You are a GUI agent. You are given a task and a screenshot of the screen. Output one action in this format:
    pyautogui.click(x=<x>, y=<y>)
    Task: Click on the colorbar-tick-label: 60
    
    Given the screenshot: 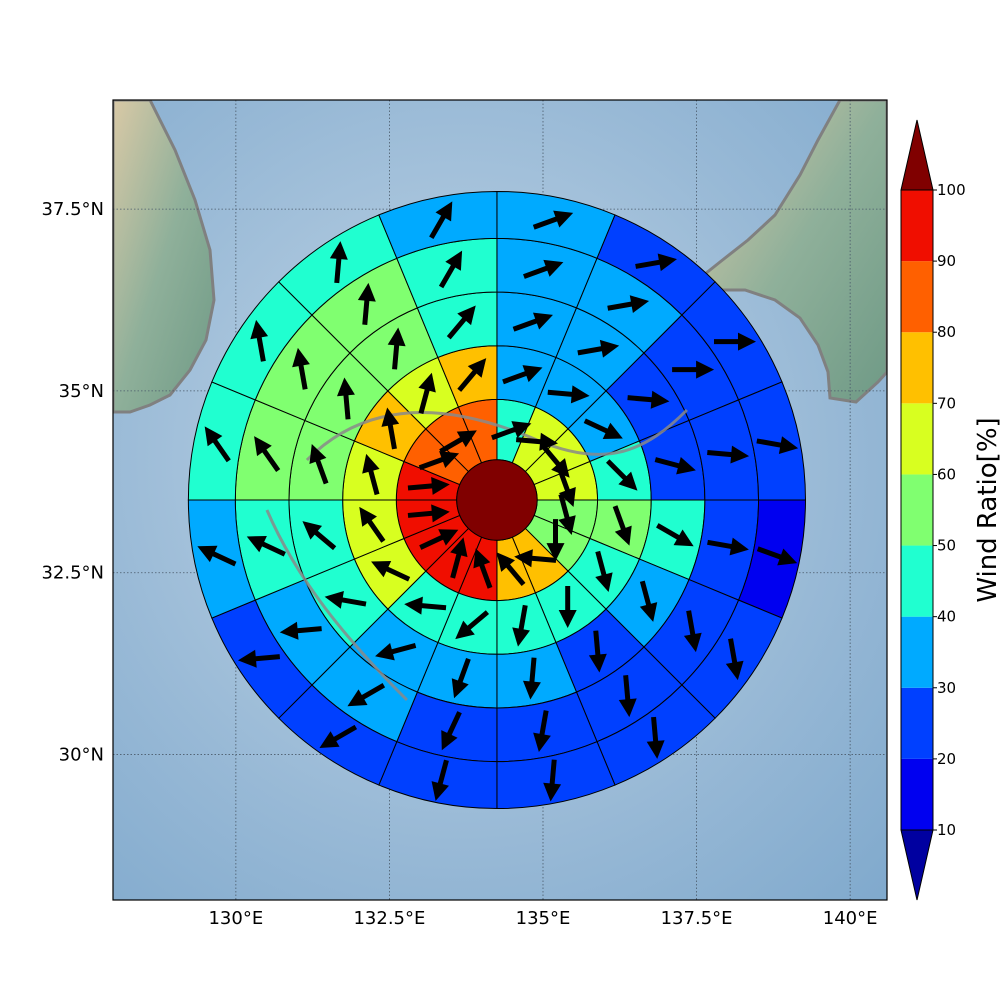 What is the action you would take?
    pyautogui.click(x=946, y=474)
    